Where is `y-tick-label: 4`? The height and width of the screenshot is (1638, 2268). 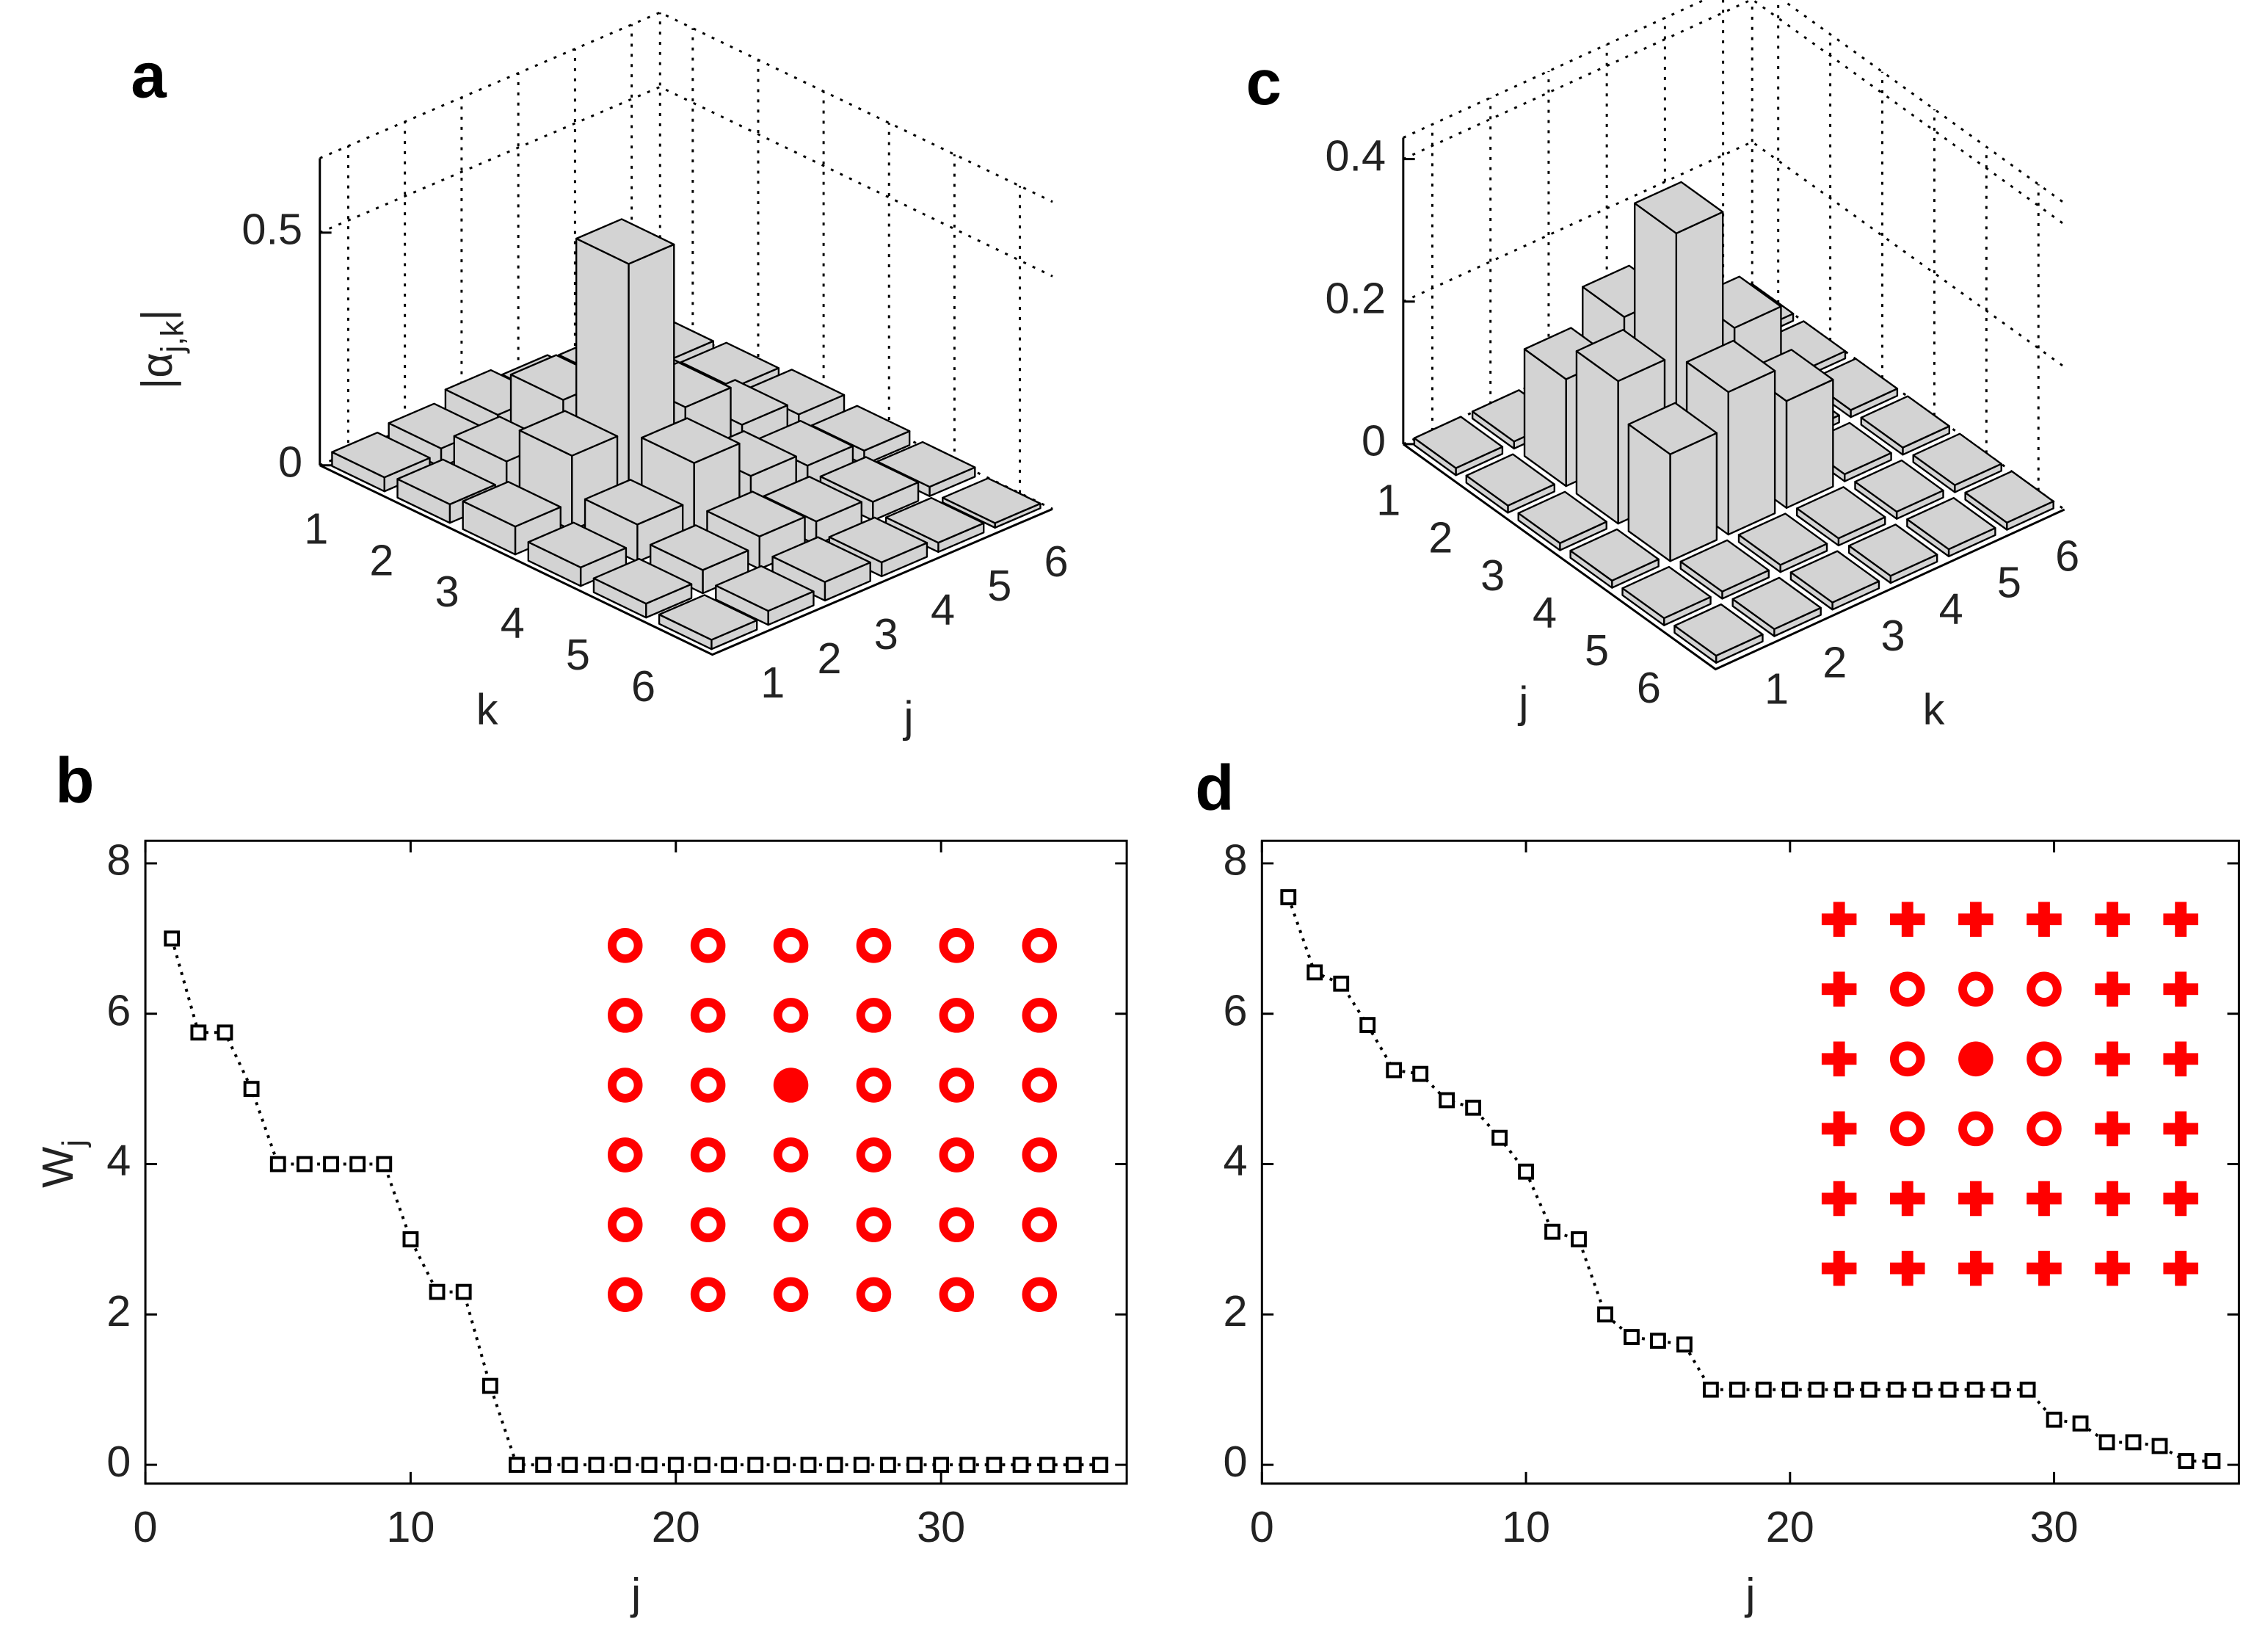 y-tick-label: 4 is located at coordinates (118, 1160).